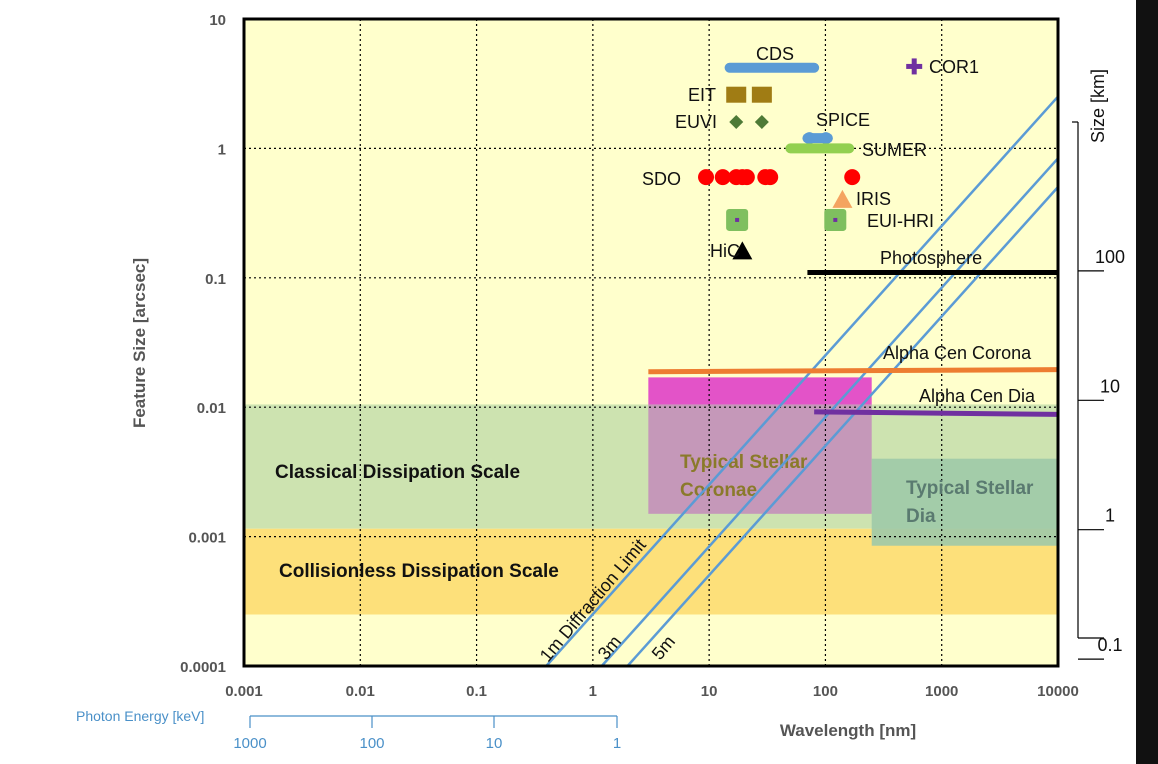 Image resolution: width=1158 pixels, height=764 pixels. What do you see at coordinates (494, 743) in the screenshot?
I see `photon-tick-label: 10` at bounding box center [494, 743].